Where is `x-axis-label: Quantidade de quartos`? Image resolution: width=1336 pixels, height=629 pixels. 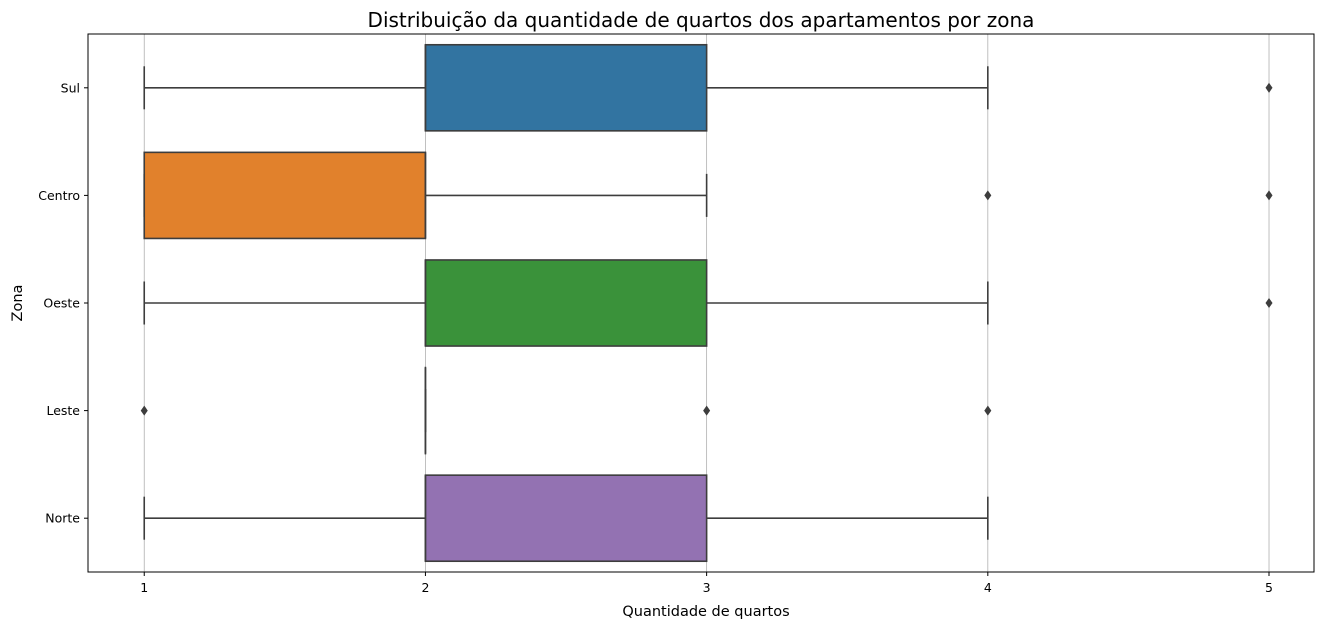
x-axis-label: Quantidade de quartos is located at coordinates (705, 612).